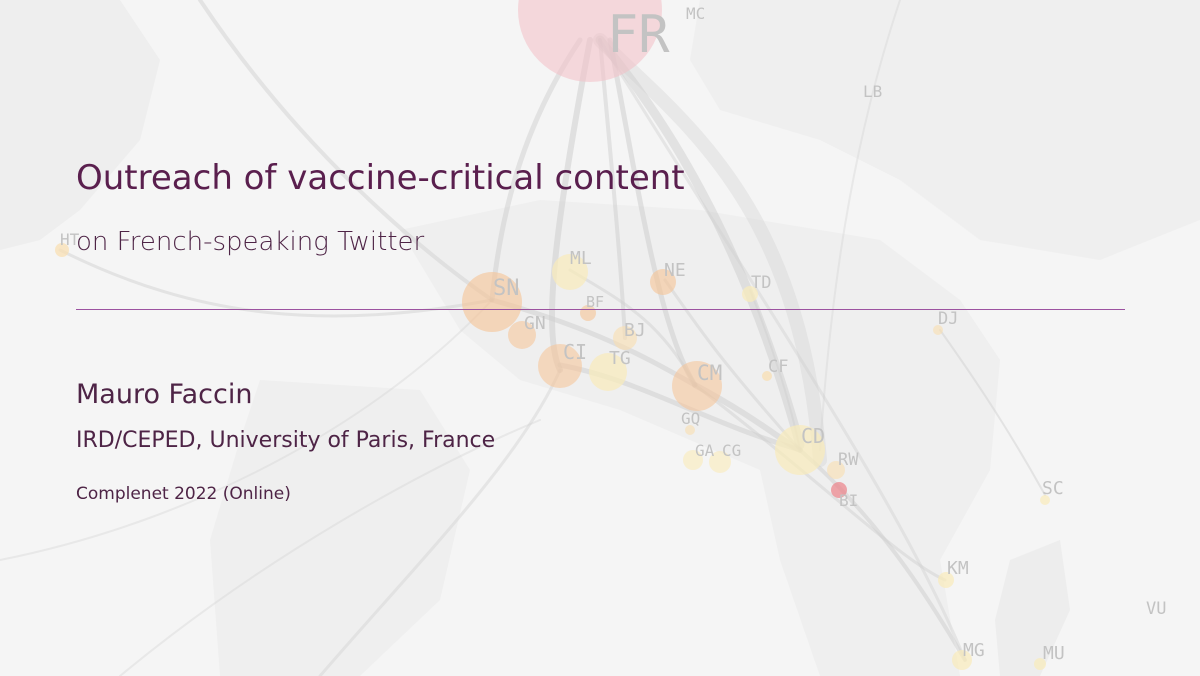  What do you see at coordinates (800, 450) in the screenshot?
I see `node-cd` at bounding box center [800, 450].